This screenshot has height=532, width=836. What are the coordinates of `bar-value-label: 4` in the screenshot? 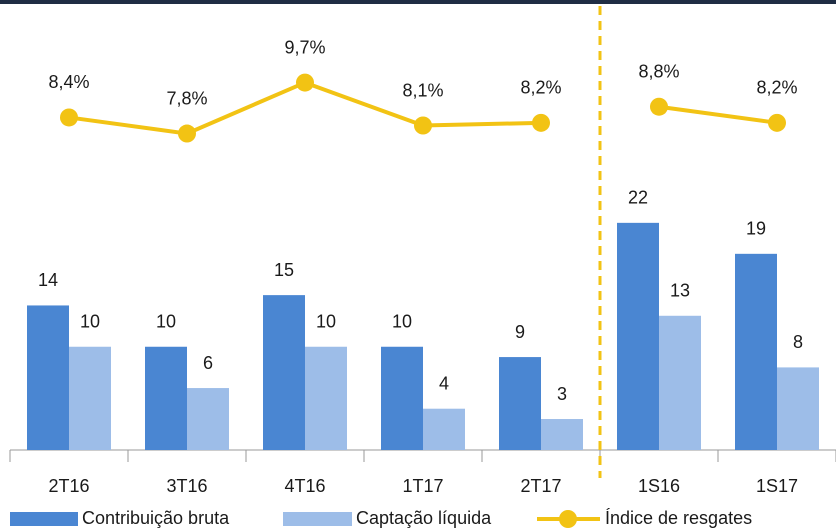 It's located at (444, 383).